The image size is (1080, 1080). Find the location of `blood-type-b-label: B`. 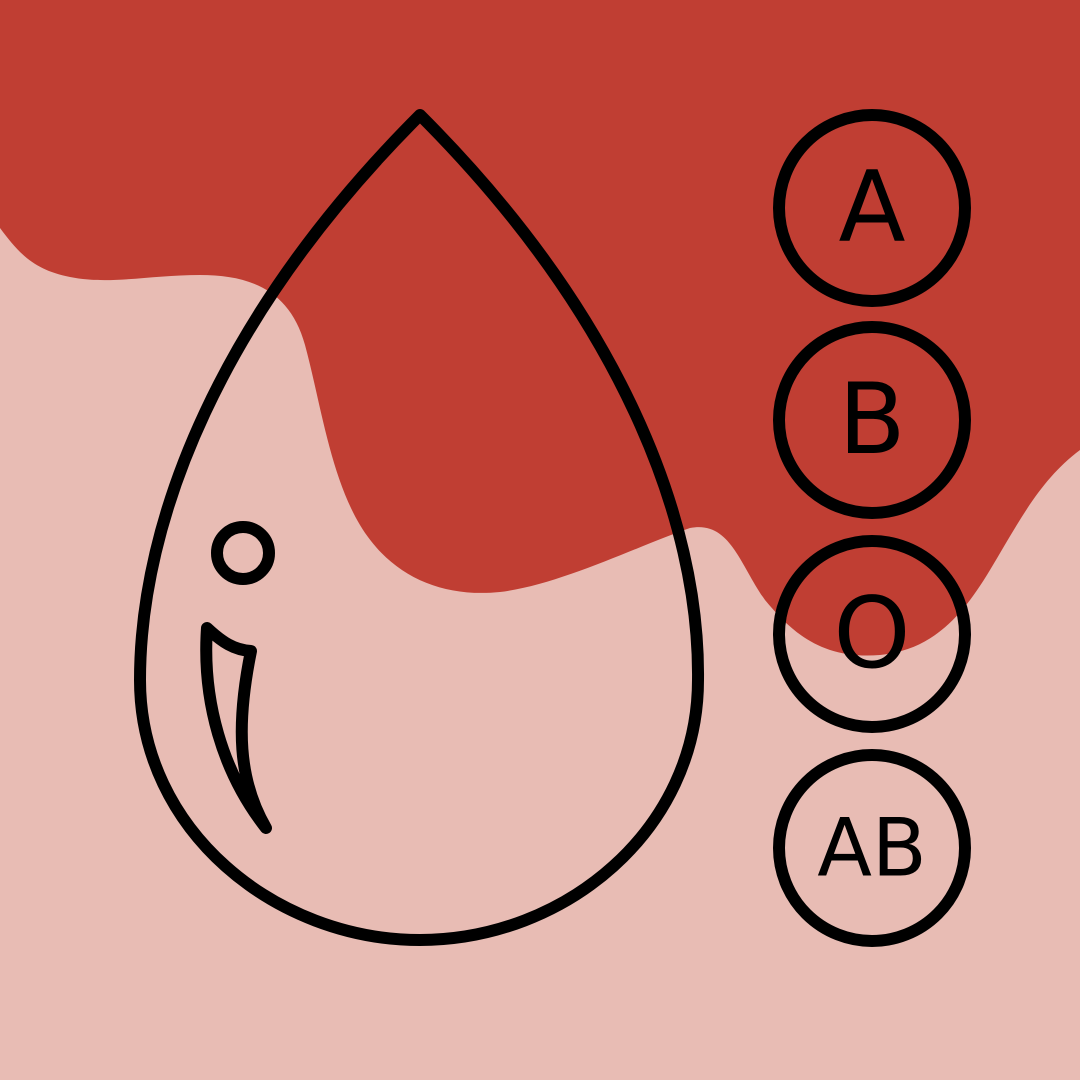

blood-type-b-label: B is located at coordinates (871, 420).